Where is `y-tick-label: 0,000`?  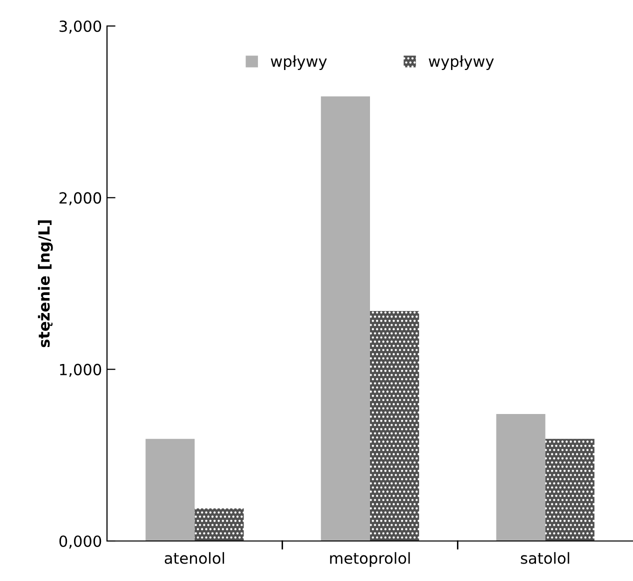
y-tick-label: 0,000 is located at coordinates (80, 542).